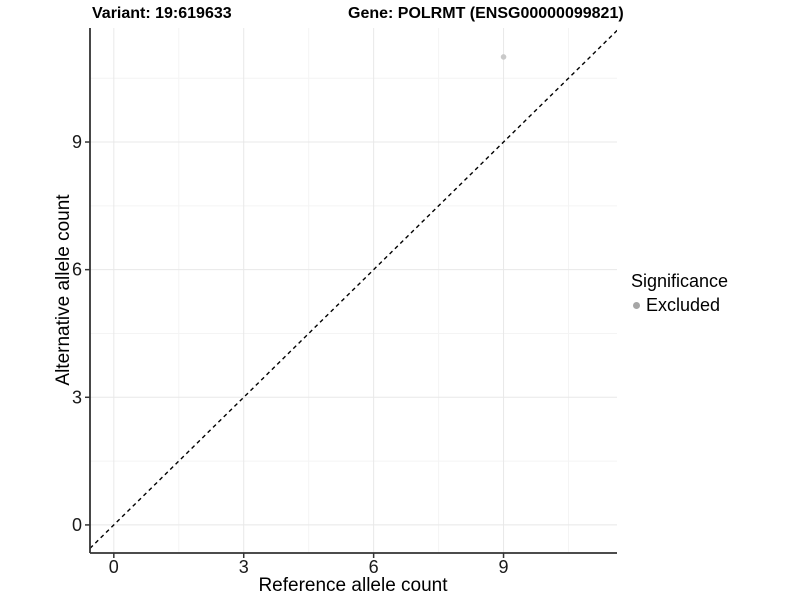  I want to click on gene-title: Gene: POLRMT (ENSG00000099821), so click(486, 13).